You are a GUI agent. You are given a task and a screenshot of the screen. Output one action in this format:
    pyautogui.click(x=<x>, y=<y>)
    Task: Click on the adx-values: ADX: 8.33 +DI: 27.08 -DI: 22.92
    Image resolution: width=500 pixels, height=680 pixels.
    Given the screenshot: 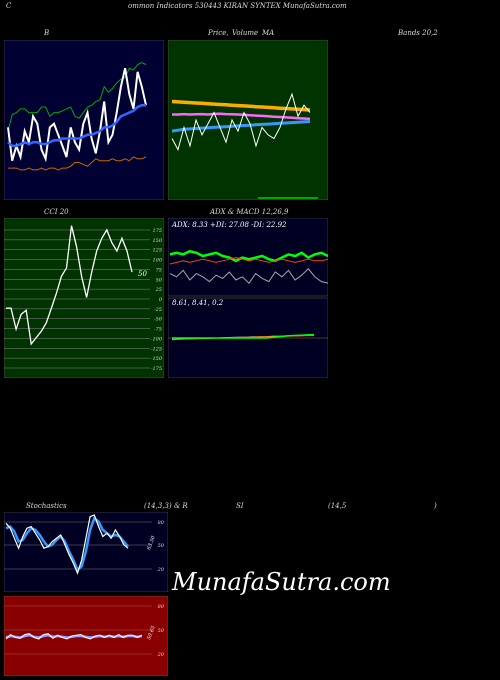 What is the action you would take?
    pyautogui.click(x=229, y=225)
    